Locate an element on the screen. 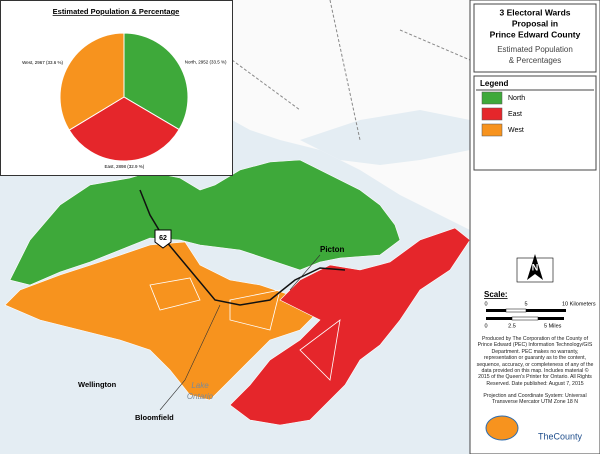 Image resolution: width=600 pixels, height=454 pixels. bay is located at coordinates (385, 137).